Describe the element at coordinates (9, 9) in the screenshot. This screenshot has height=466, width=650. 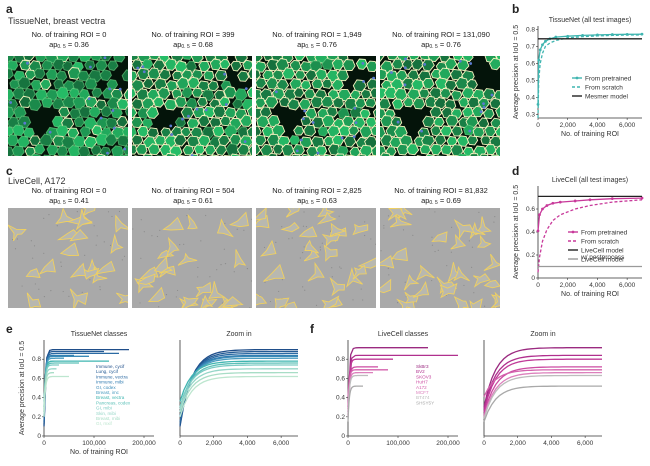
I see `panel-label-a: a` at that location.